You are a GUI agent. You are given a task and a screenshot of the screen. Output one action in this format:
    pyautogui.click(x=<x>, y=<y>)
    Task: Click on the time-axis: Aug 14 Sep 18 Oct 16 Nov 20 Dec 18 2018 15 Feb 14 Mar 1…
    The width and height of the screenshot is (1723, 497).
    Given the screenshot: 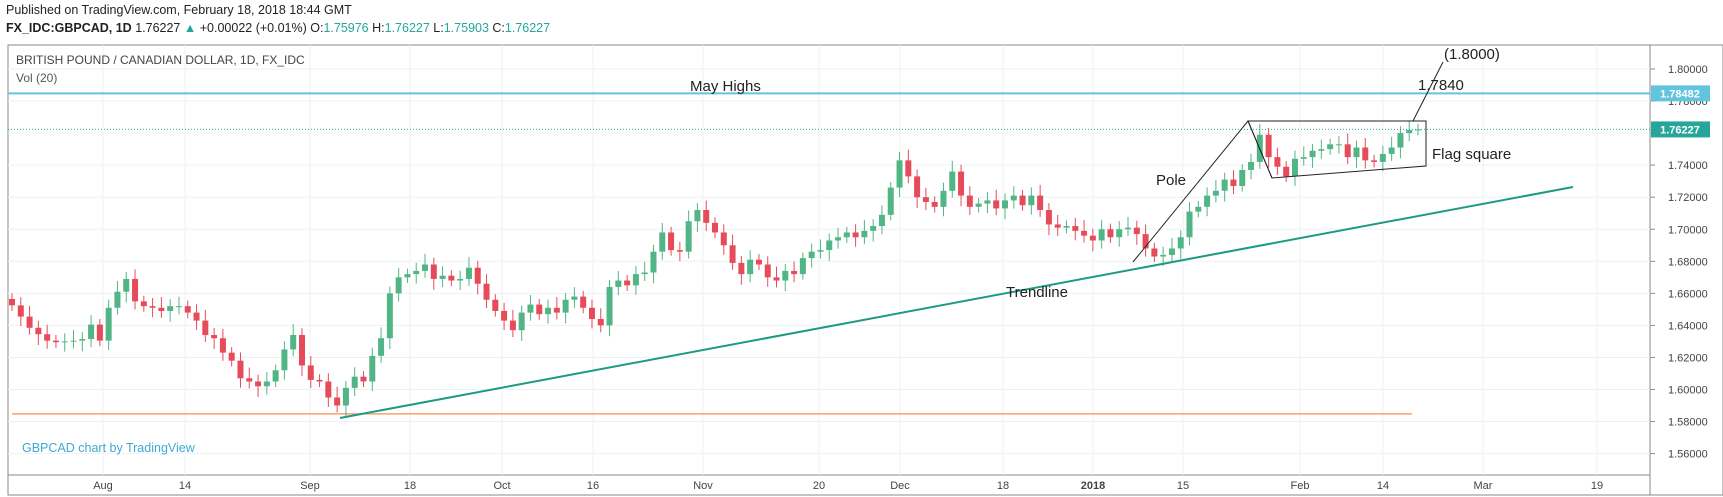 What is the action you would take?
    pyautogui.click(x=848, y=486)
    